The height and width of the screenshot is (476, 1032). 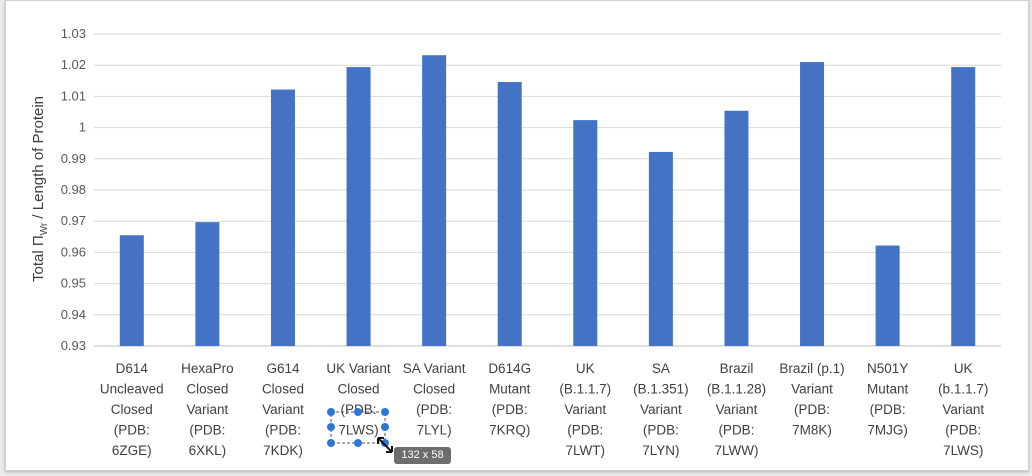 I want to click on x-category-label: N501Y Mutant (PDB: 7MJG), so click(x=888, y=399).